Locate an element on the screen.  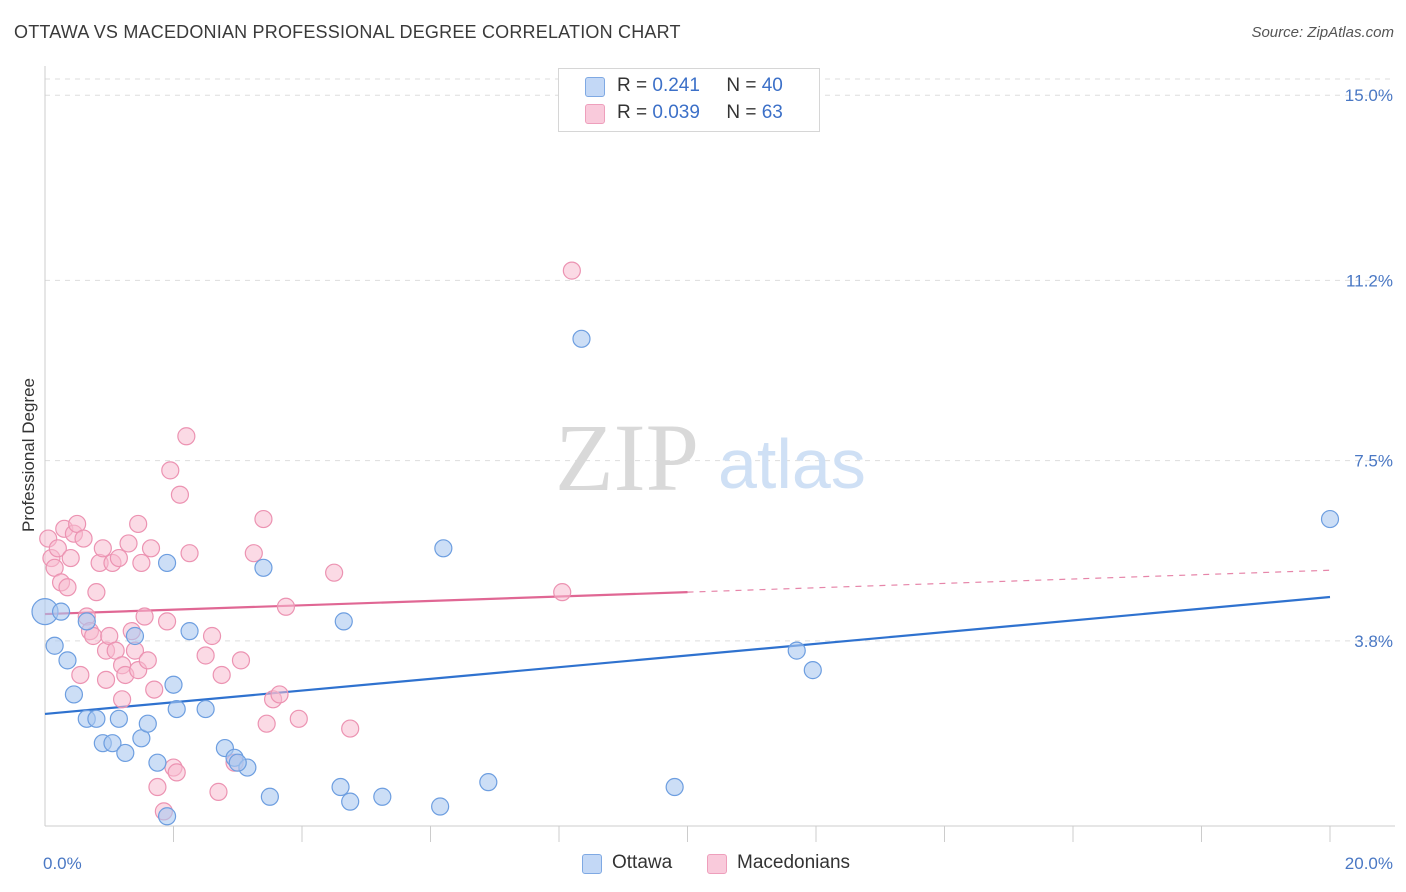
watermark-zip: ZIP is located at coordinates (627, 457).